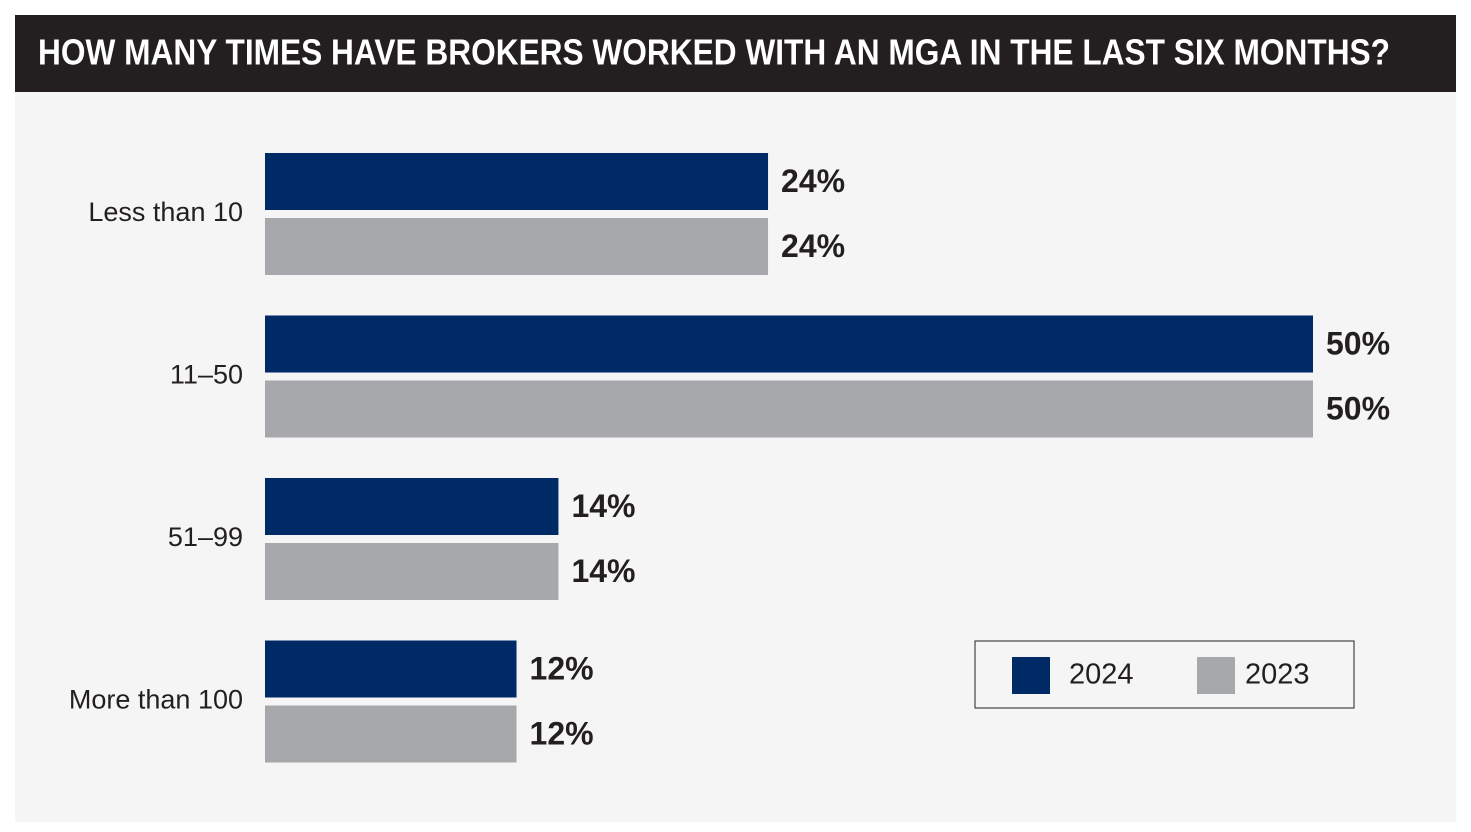 The width and height of the screenshot is (1471, 832). I want to click on category-label: More than 100, so click(156, 700).